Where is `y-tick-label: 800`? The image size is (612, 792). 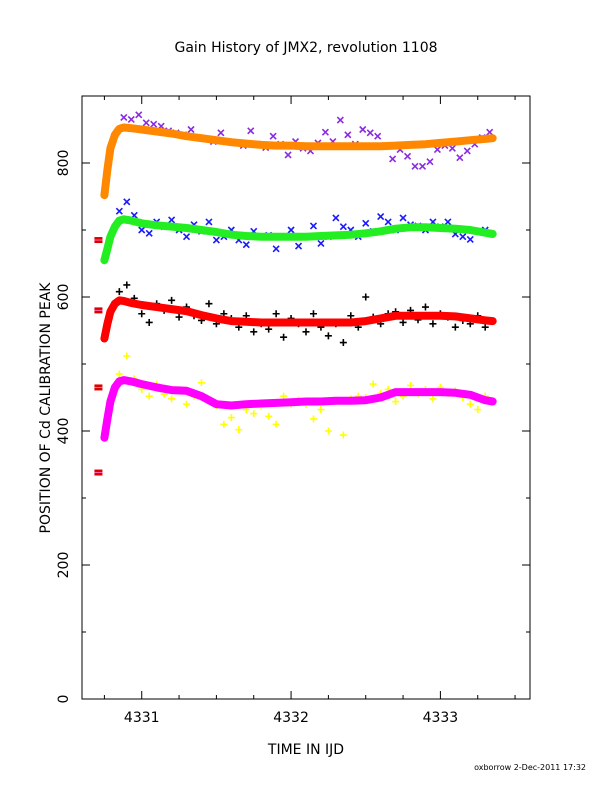 y-tick-label: 800 is located at coordinates (64, 163).